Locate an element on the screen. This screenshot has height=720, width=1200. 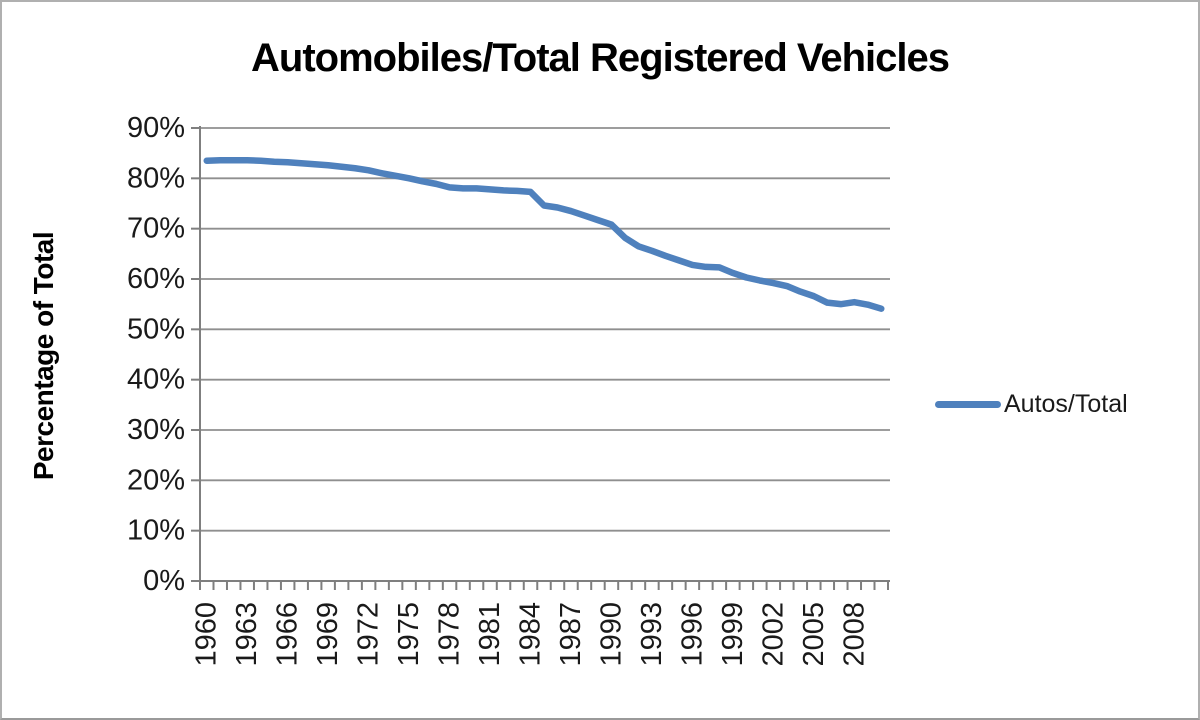
y-tick-label: 40% is located at coordinates (156, 380).